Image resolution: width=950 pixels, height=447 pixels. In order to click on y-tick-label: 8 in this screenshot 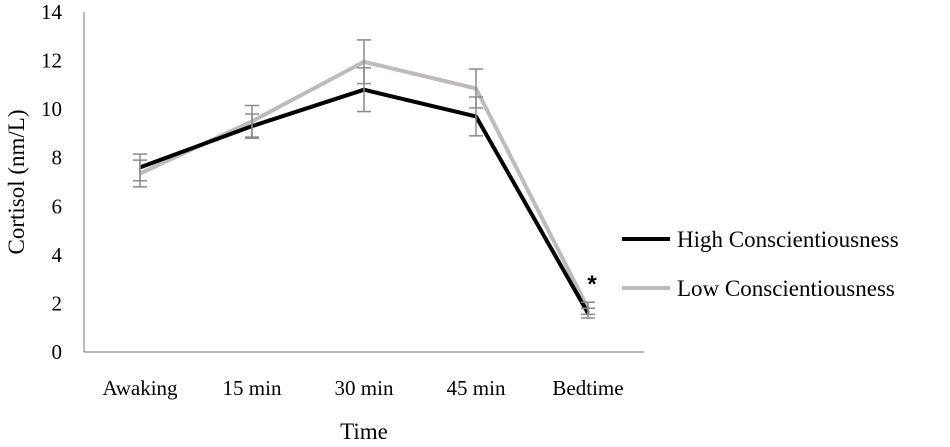, I will do `click(57, 158)`.